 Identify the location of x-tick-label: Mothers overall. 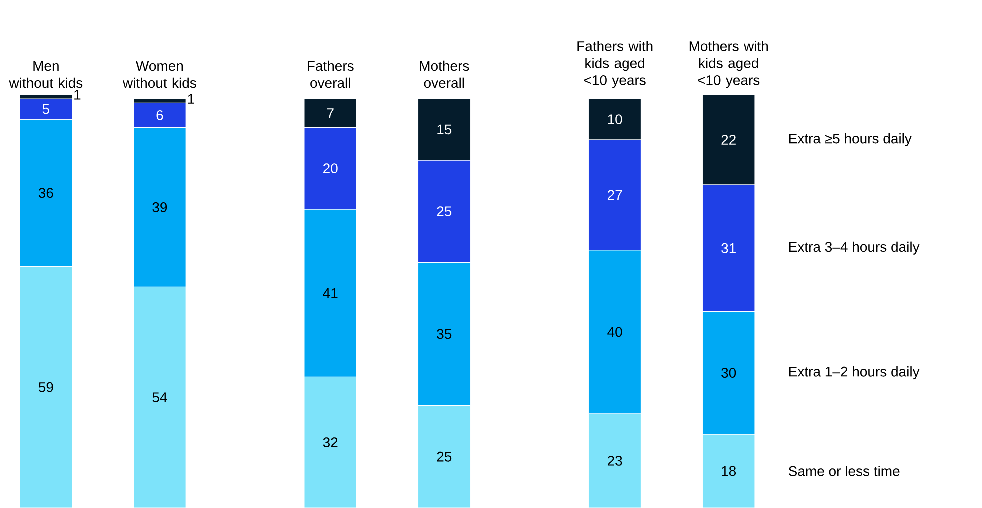
(445, 74).